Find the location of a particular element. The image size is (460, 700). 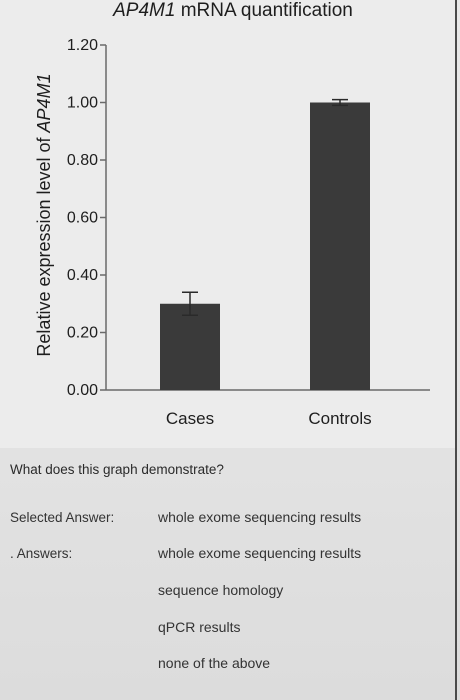

y-tick-label: 0.00 is located at coordinates (82, 390).